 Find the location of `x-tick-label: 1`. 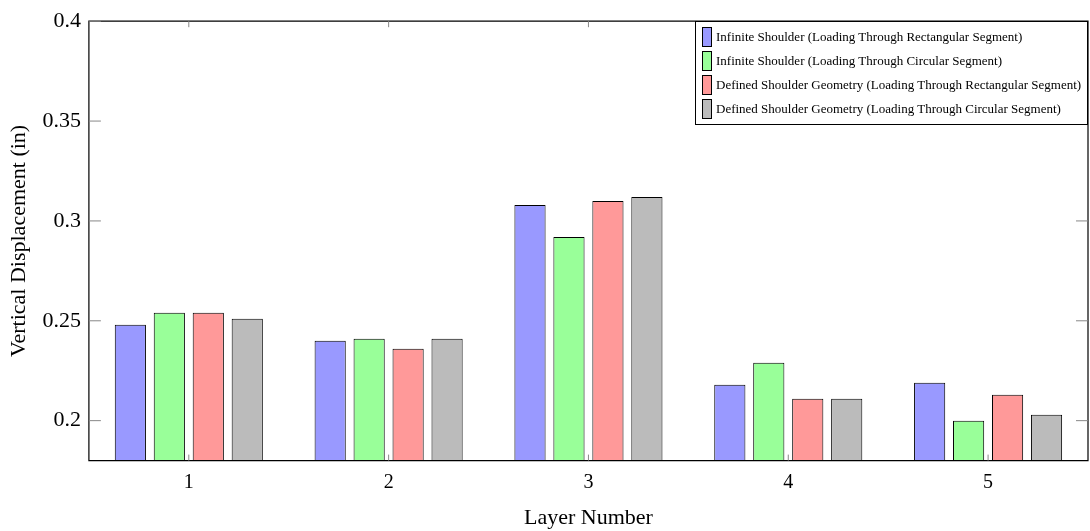

x-tick-label: 1 is located at coordinates (188, 480).